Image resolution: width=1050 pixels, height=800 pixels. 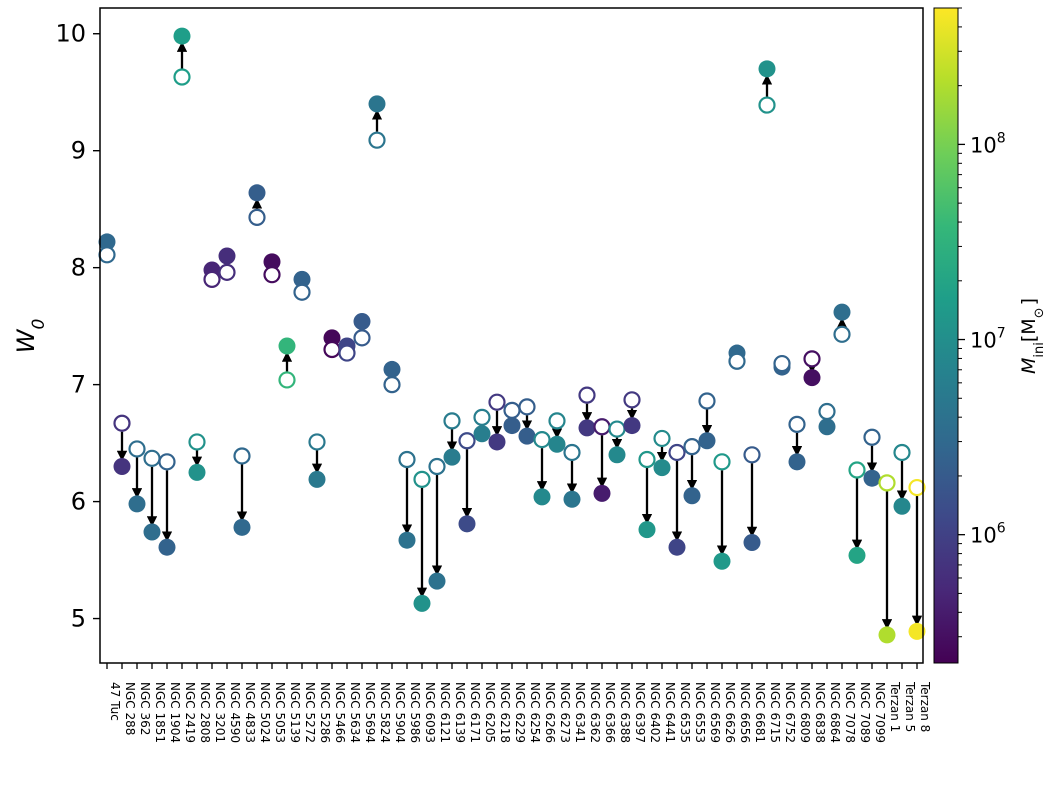 I want to click on x-tick-label: NGC 6397, so click(x=640, y=712).